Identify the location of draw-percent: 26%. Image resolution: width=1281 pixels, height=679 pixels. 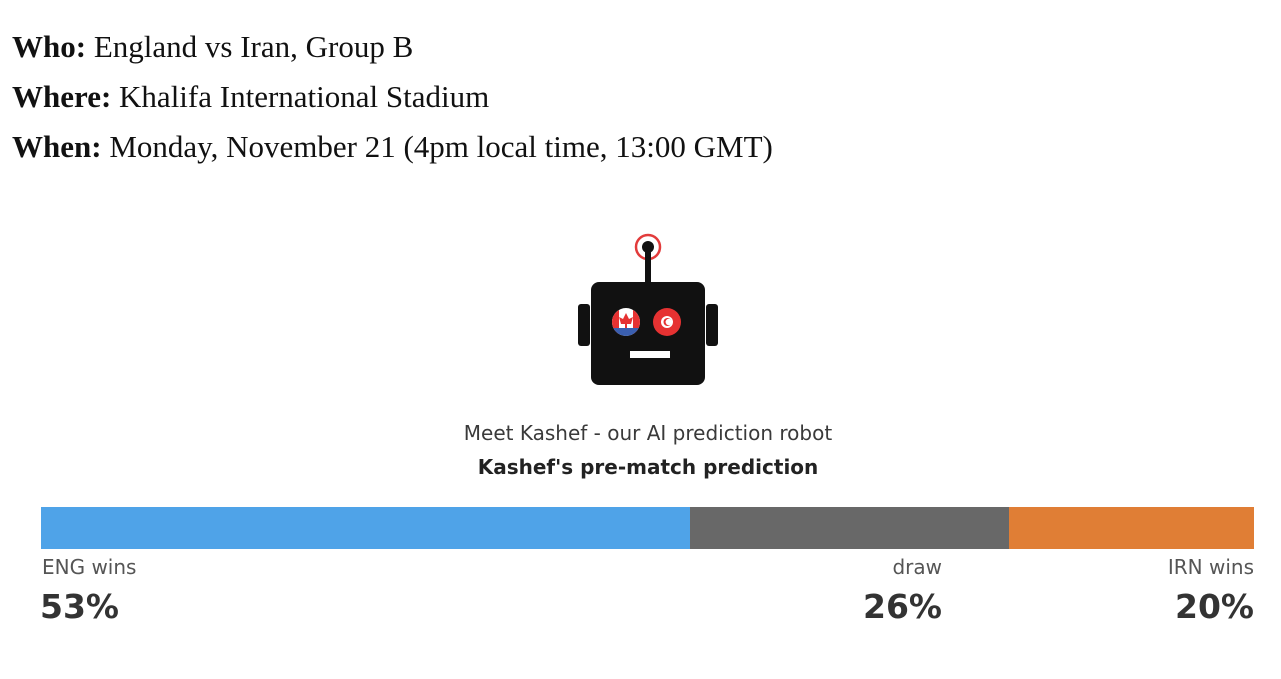
(902, 606).